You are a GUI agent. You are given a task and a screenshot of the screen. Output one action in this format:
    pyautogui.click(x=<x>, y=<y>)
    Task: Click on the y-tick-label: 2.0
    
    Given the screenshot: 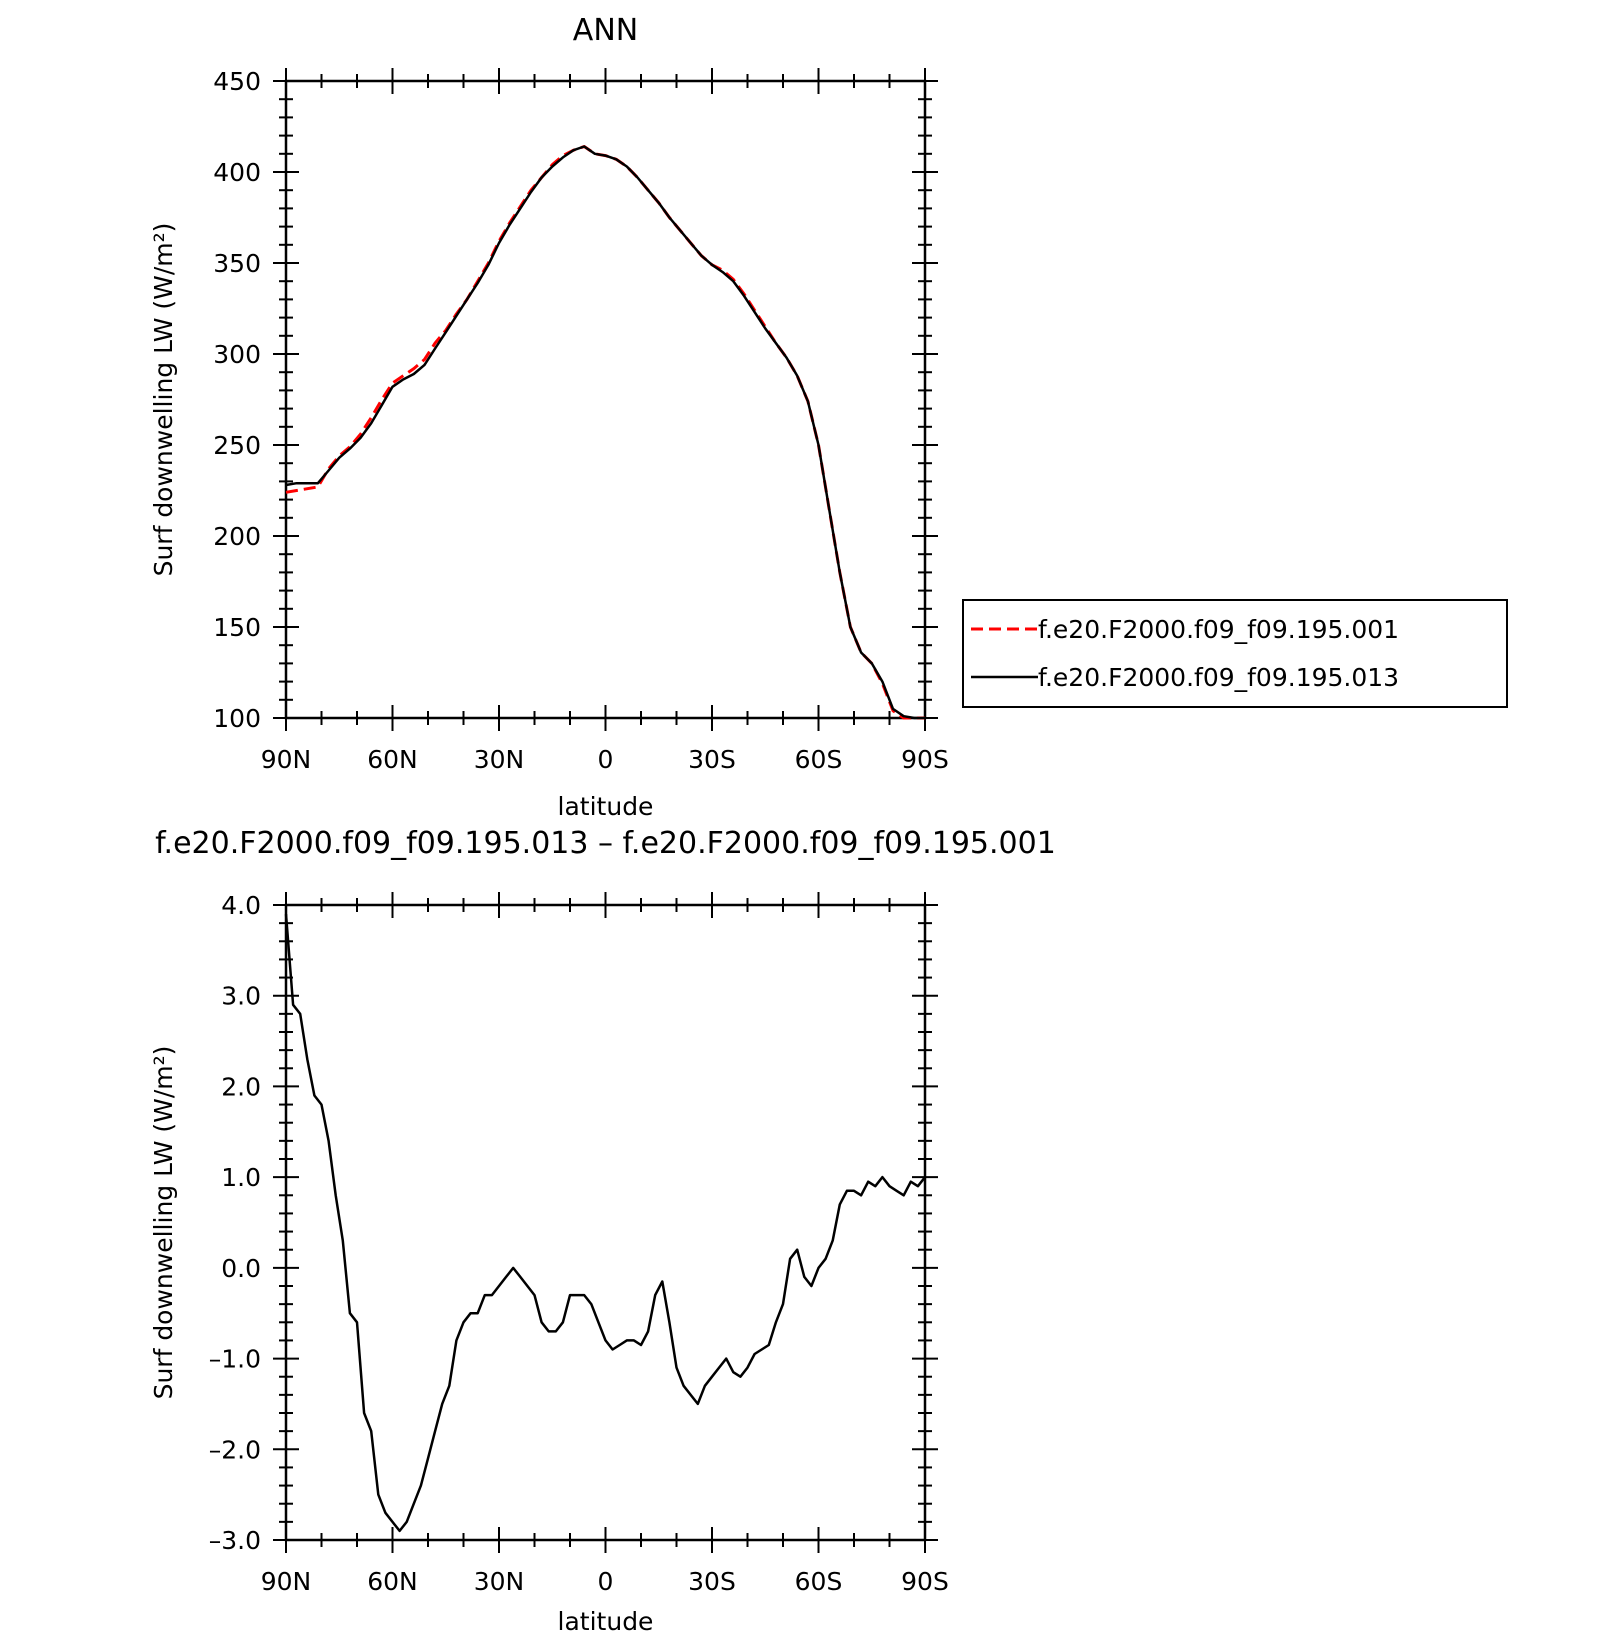 What is the action you would take?
    pyautogui.click(x=241, y=1086)
    